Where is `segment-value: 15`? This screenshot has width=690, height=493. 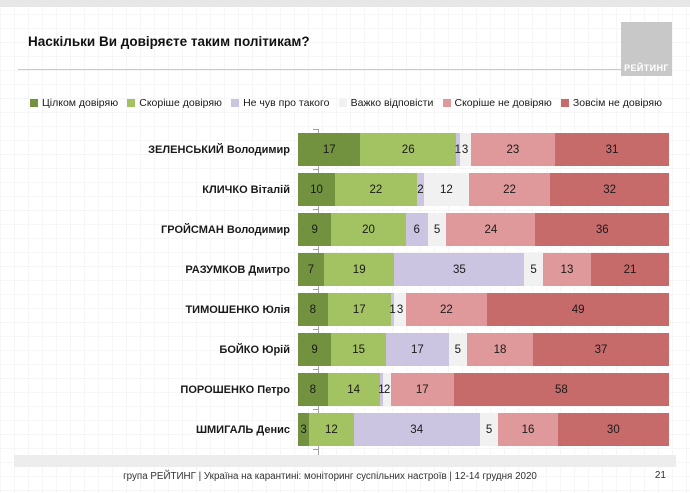
segment-value: 15 is located at coordinates (359, 349).